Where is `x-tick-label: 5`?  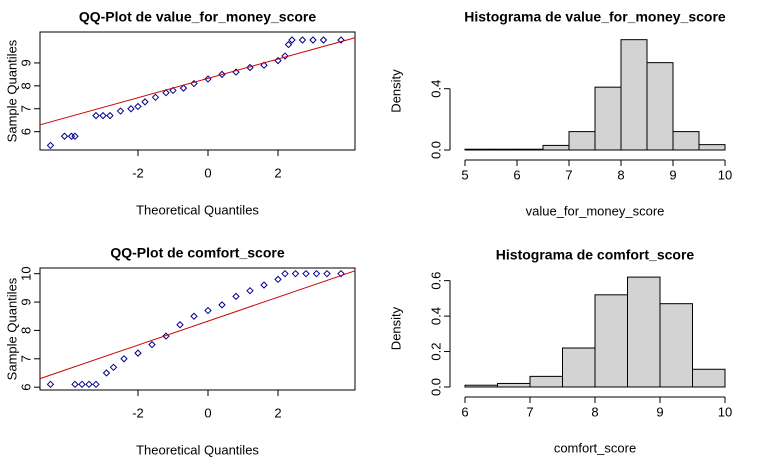
x-tick-label: 5 is located at coordinates (464, 174).